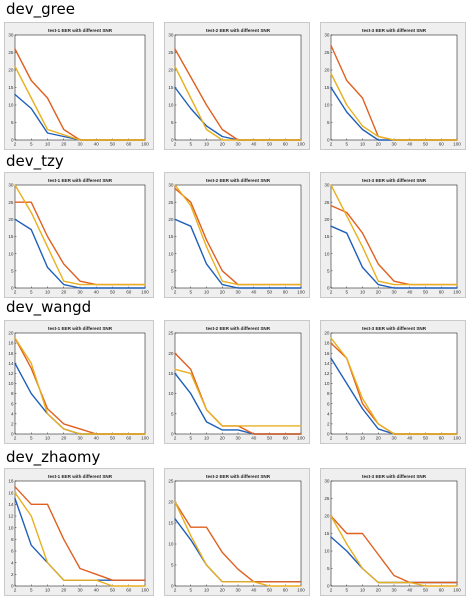 This screenshot has width=470, height=600. I want to click on row-label-dev-wangd: dev_wangd, so click(49, 307).